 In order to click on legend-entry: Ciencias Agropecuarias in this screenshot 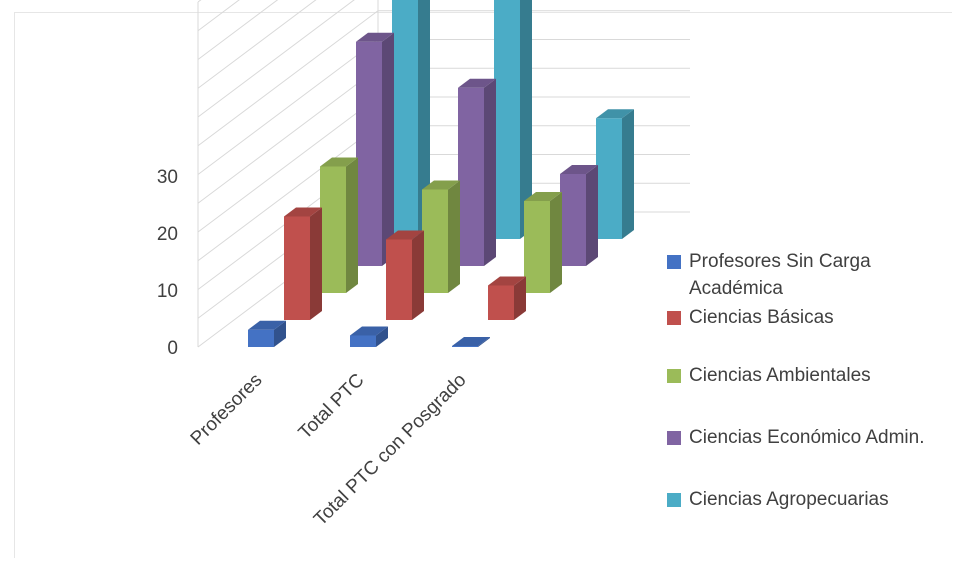, I will do `click(807, 501)`.